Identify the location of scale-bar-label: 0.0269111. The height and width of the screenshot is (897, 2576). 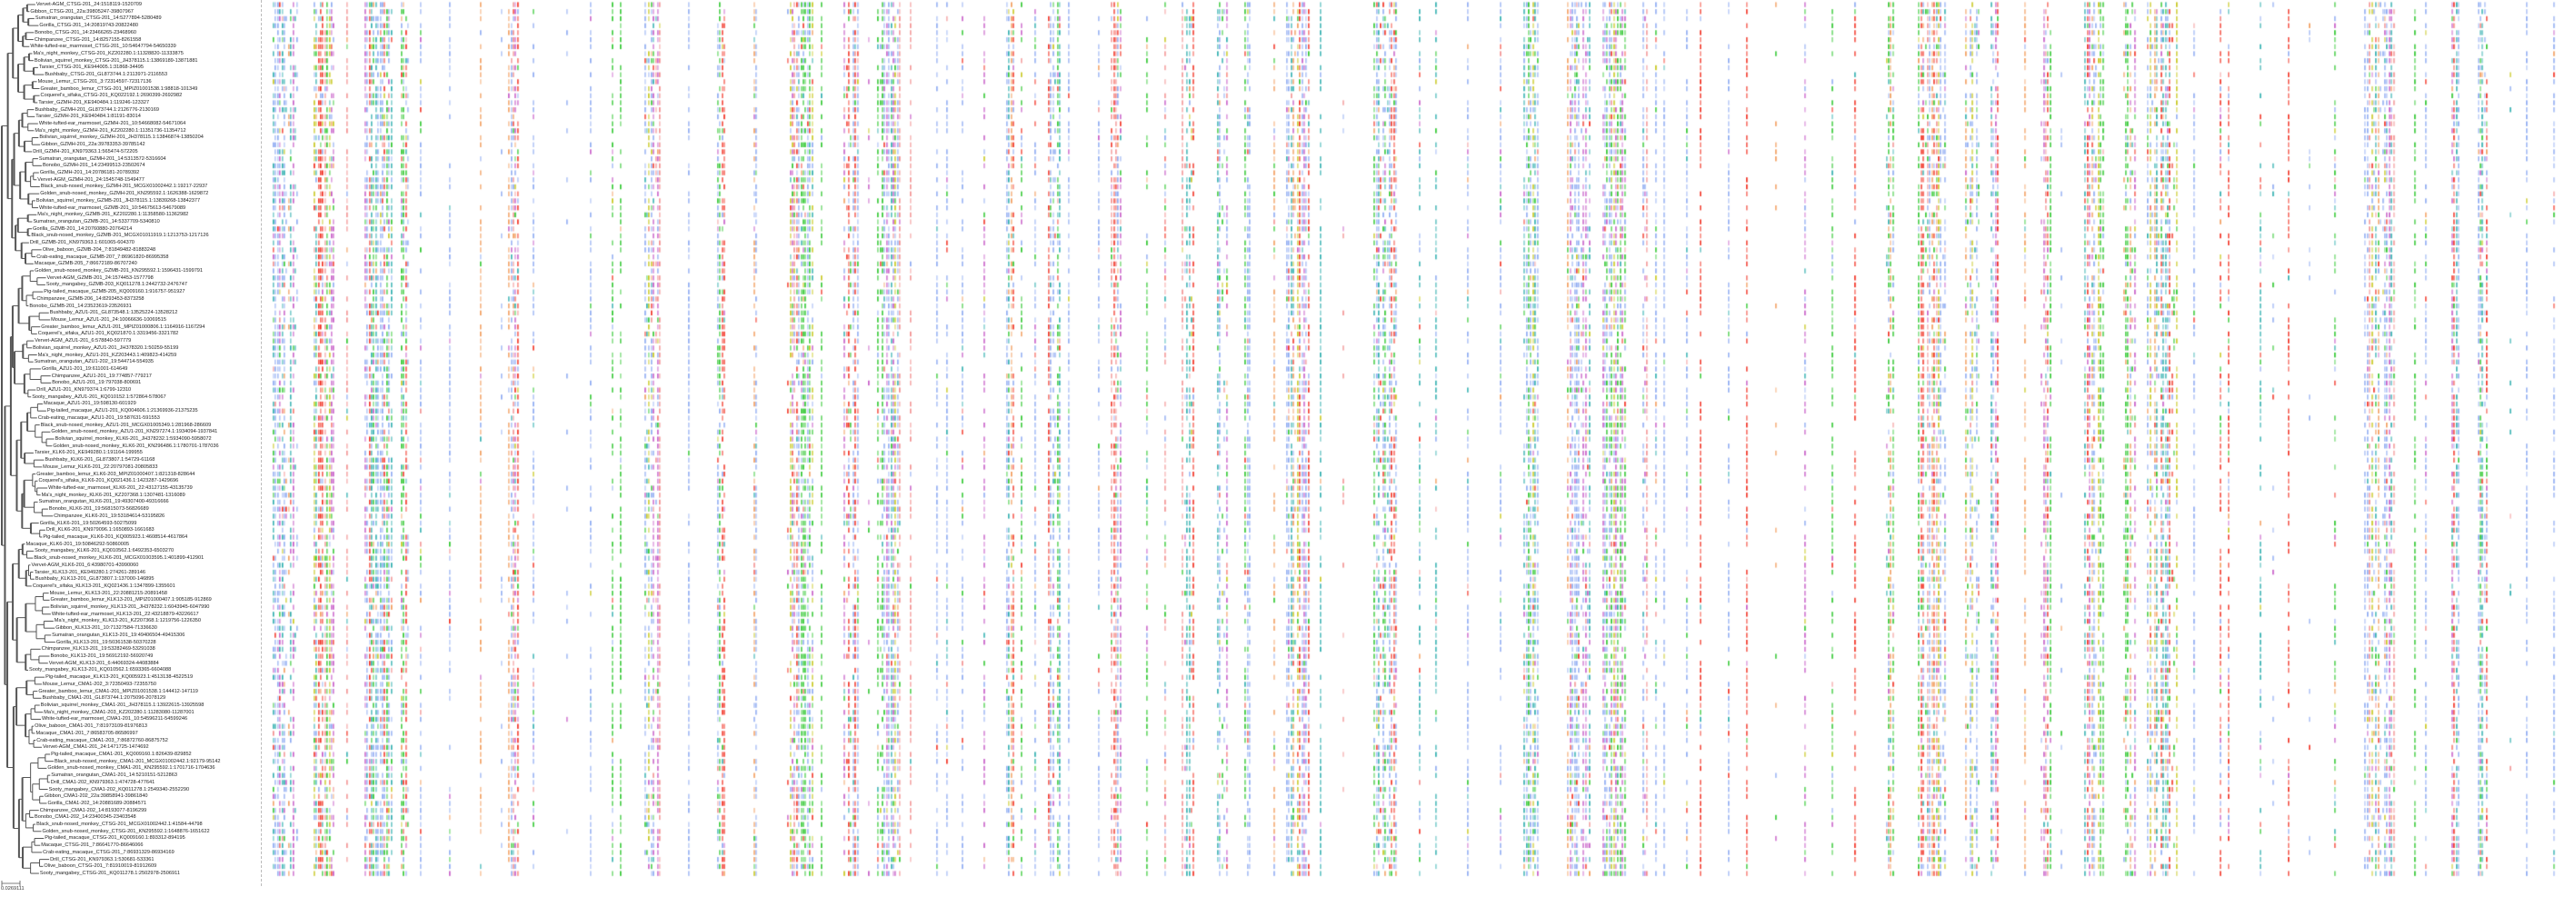
(13, 889).